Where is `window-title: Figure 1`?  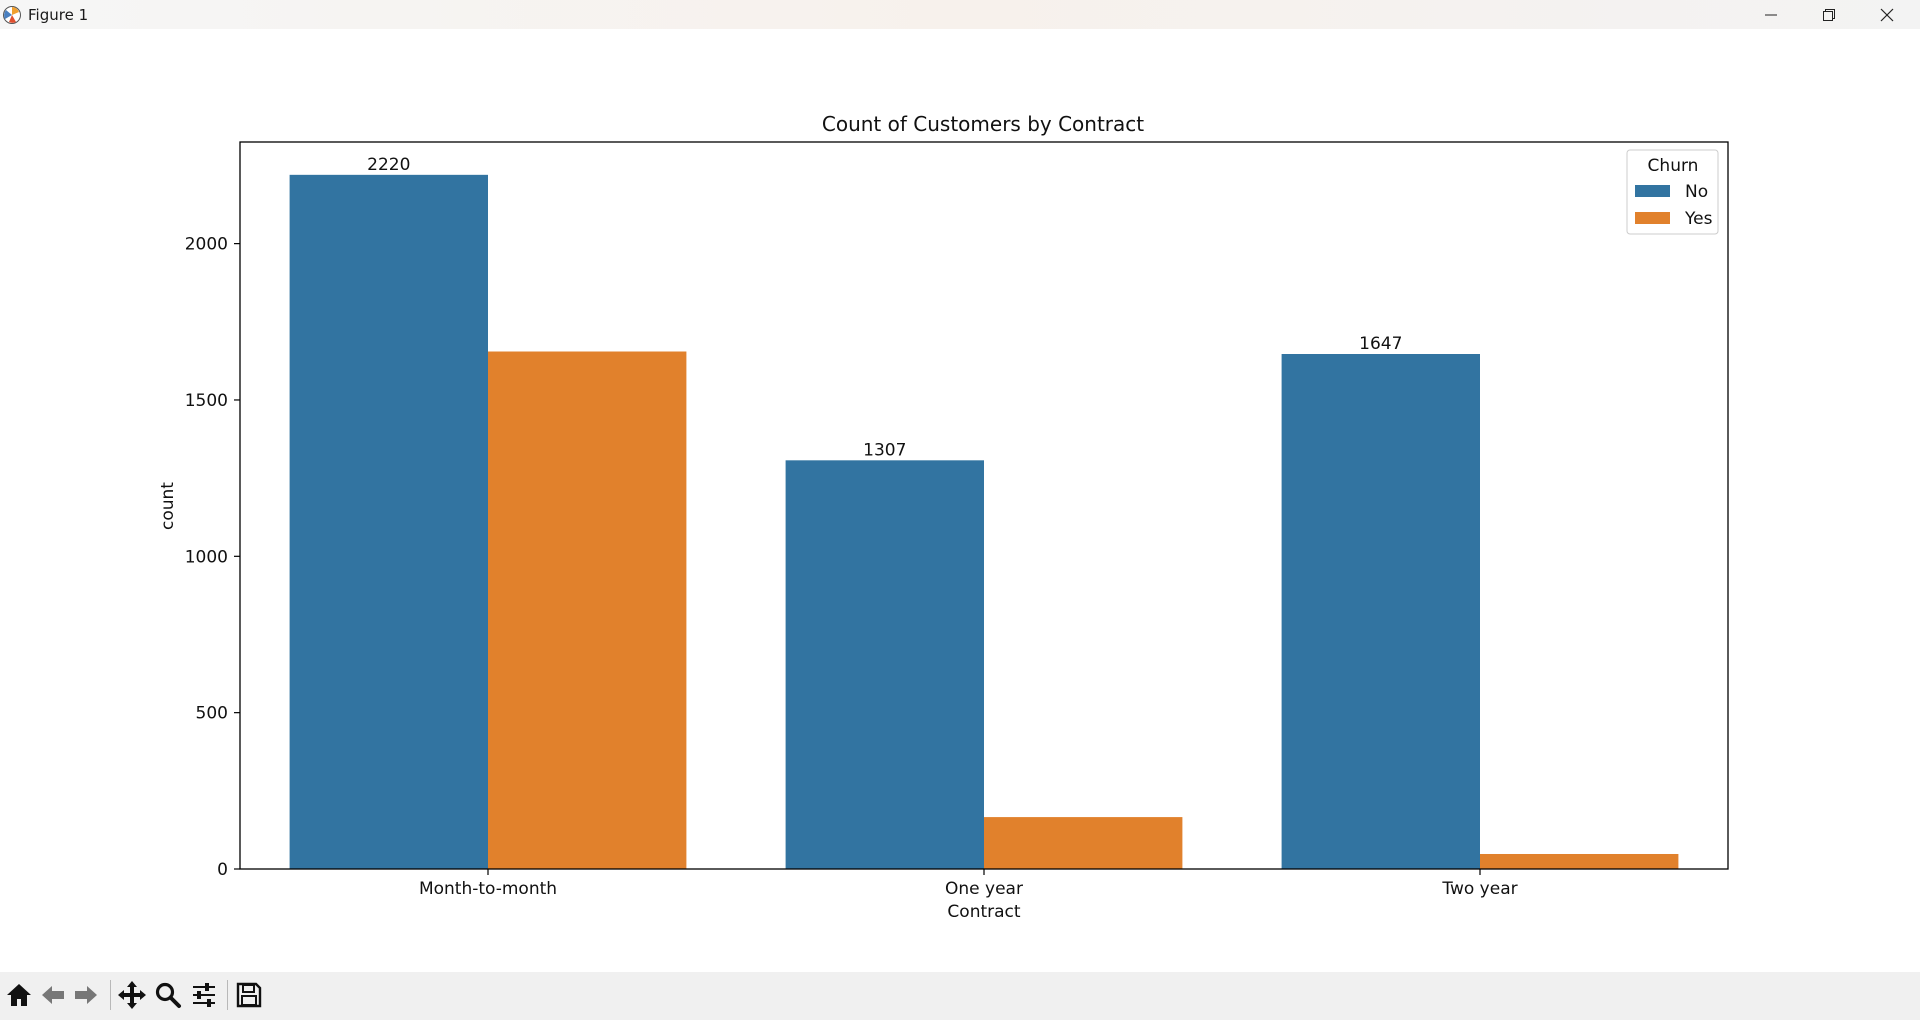
window-title: Figure 1 is located at coordinates (58, 15).